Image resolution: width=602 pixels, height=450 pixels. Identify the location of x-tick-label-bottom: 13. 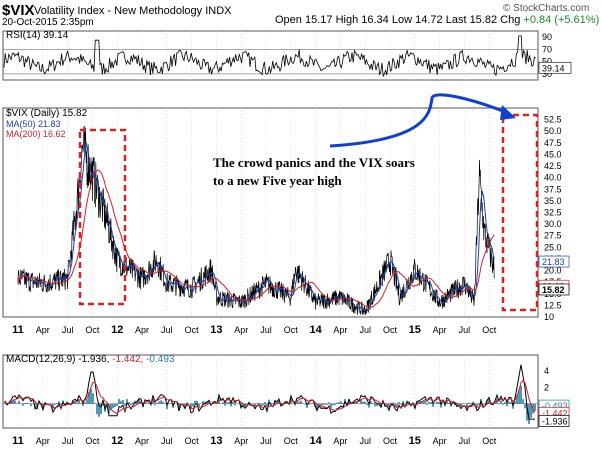
(216, 441).